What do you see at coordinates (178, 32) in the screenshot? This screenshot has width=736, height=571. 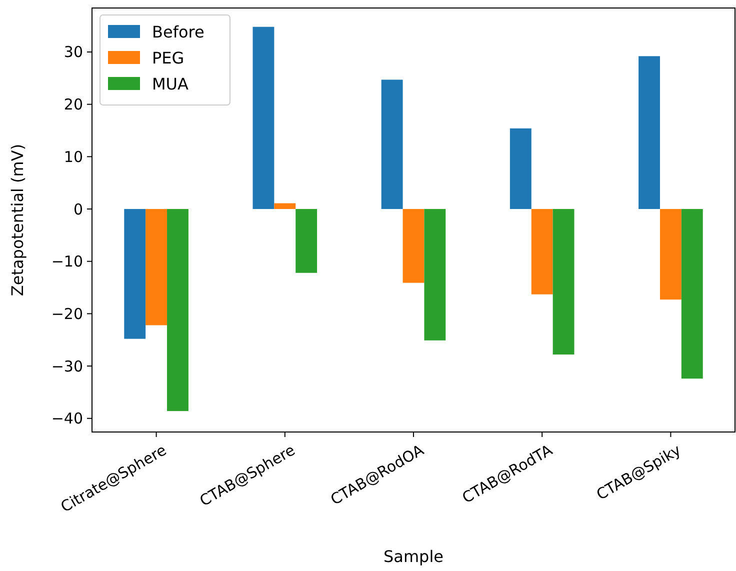 I see `legend-label: Before` at bounding box center [178, 32].